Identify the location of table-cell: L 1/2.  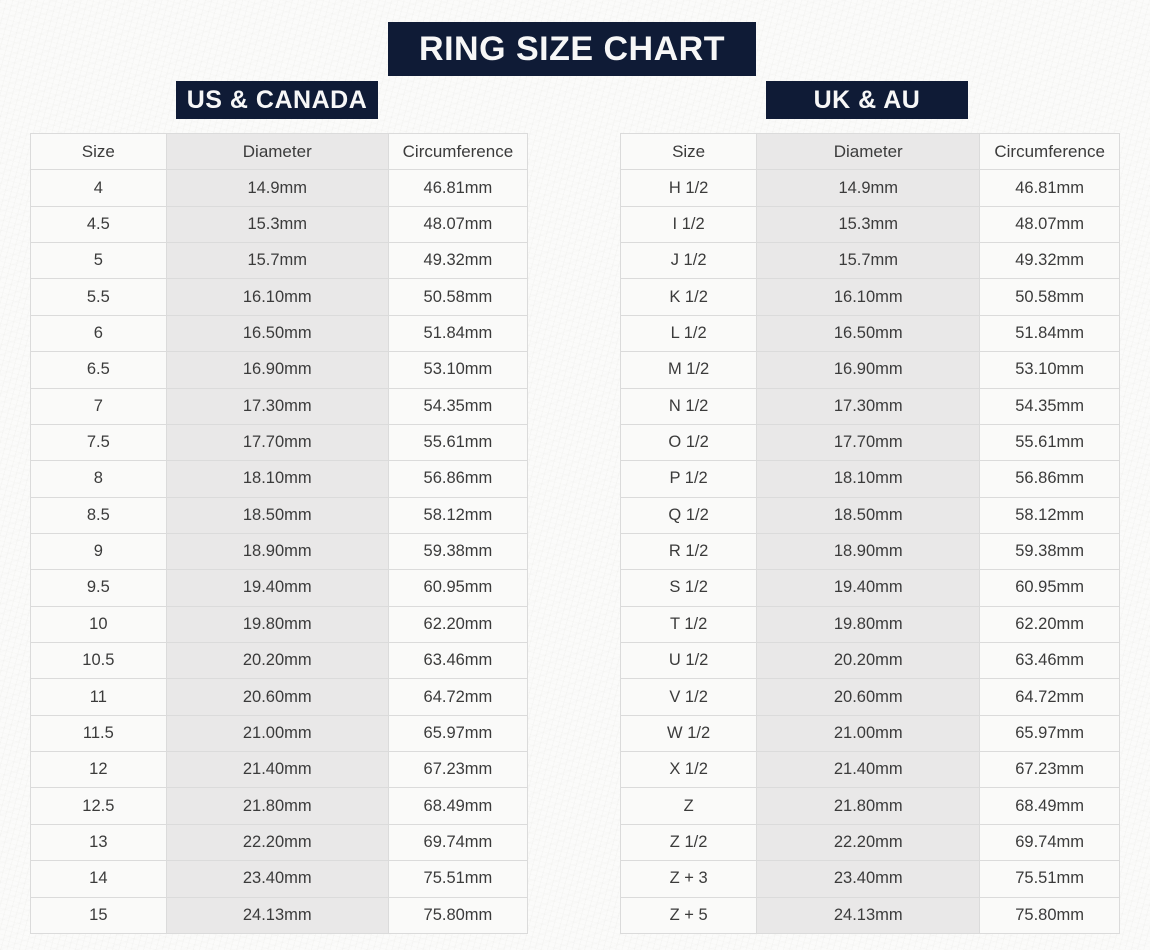
(688, 333).